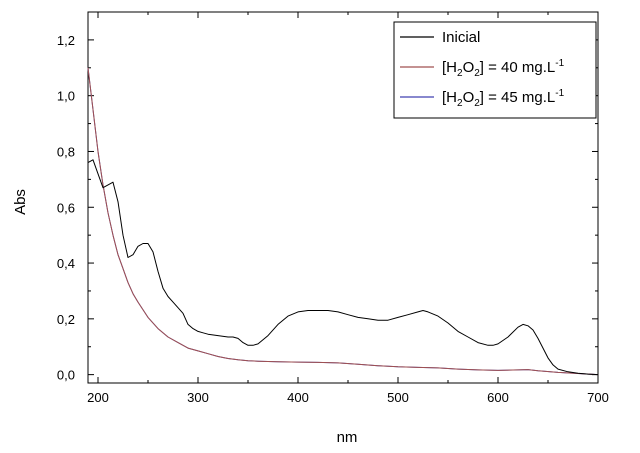 The height and width of the screenshot is (453, 640). Describe the element at coordinates (498, 397) in the screenshot. I see `x-tick-label: 600` at that location.